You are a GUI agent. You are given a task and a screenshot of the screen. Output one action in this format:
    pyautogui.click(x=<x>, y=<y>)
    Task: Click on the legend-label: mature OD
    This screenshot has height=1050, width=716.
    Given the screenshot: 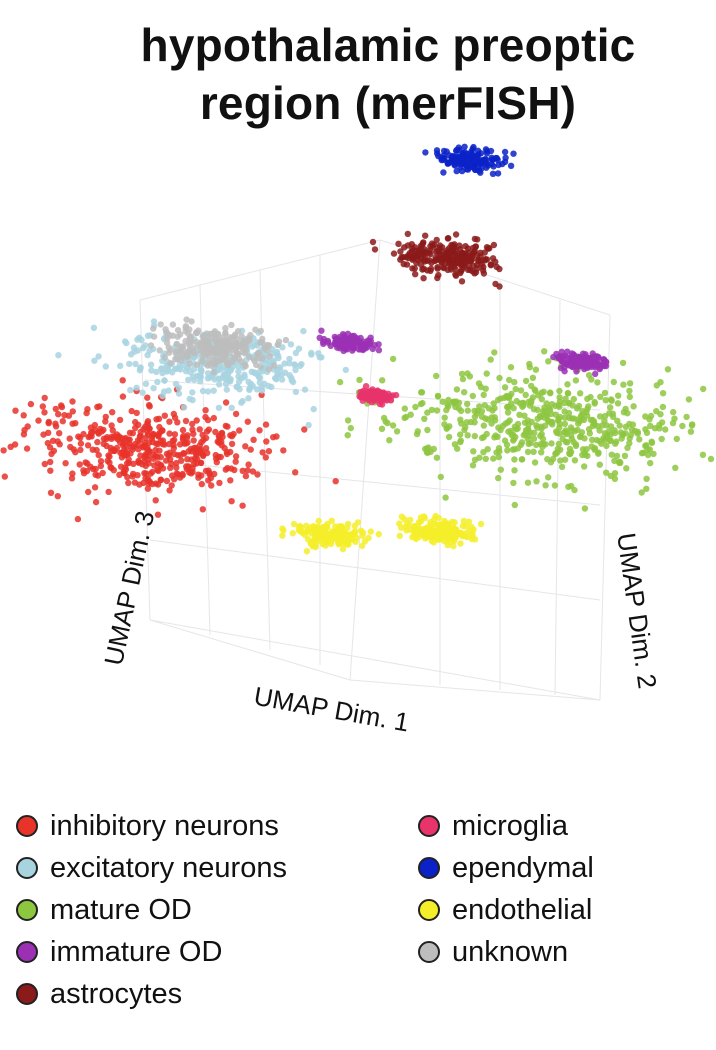 What is the action you would take?
    pyautogui.click(x=121, y=909)
    